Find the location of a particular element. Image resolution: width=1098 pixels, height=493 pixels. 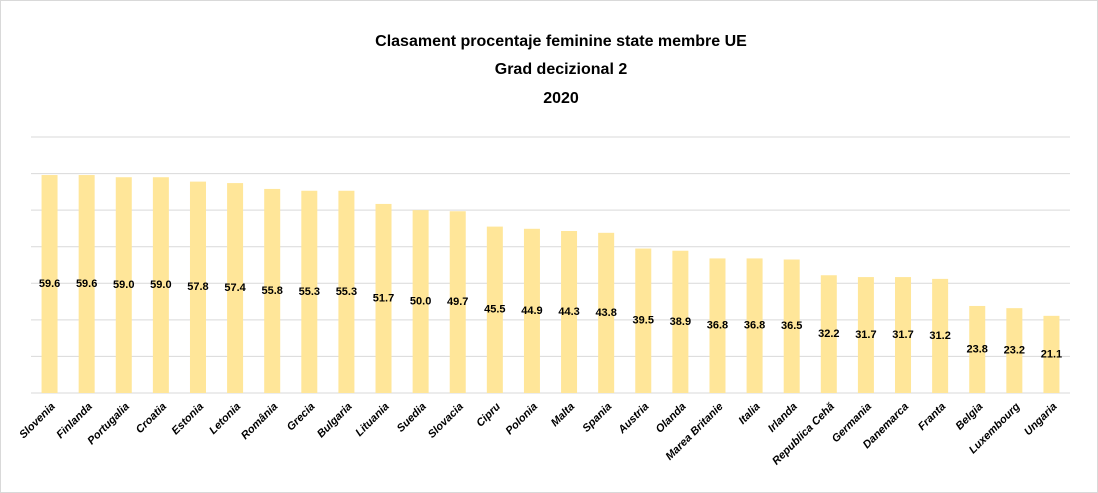

data-label: 57.8 is located at coordinates (197, 287).